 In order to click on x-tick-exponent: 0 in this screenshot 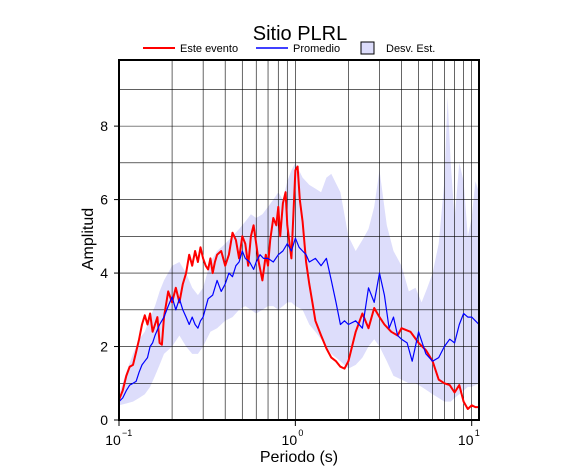, I will do `click(300, 433)`.